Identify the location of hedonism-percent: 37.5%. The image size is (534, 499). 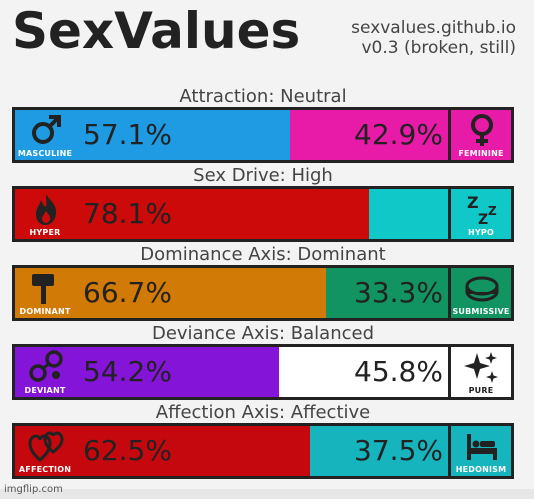
(398, 450).